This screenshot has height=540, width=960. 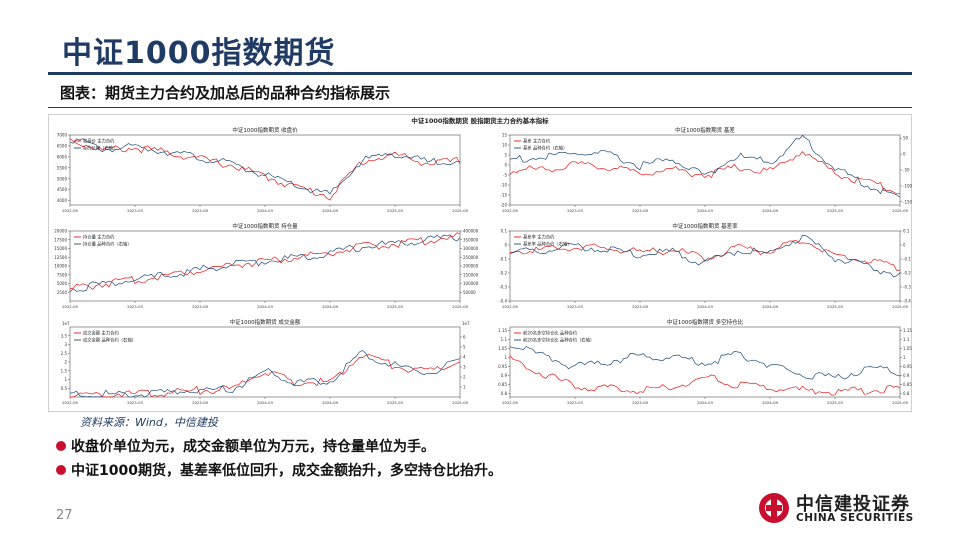 I want to click on y2-tick-label: 5, so click(x=464, y=347).